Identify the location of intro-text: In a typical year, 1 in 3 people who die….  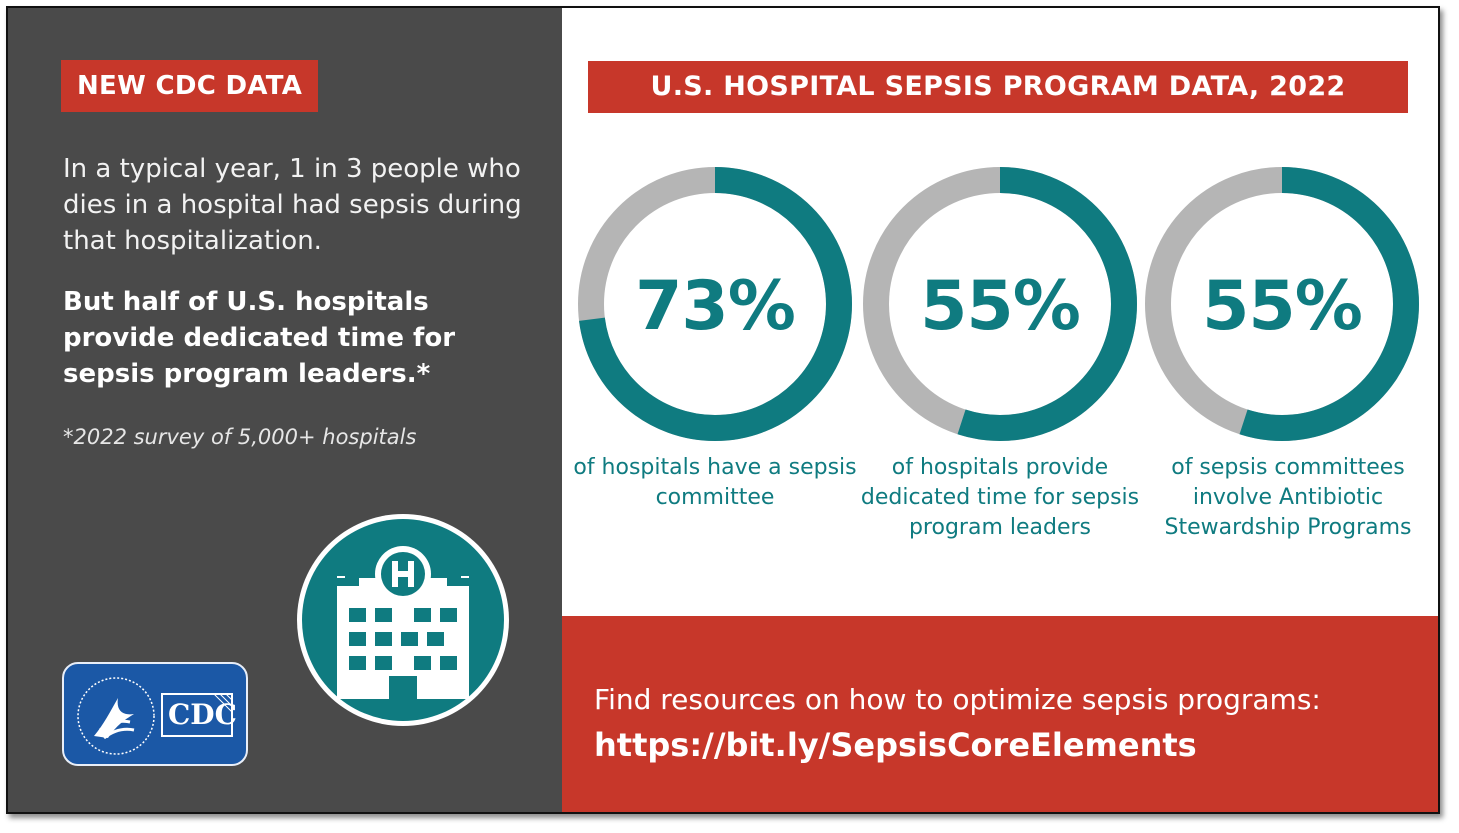
(292, 205).